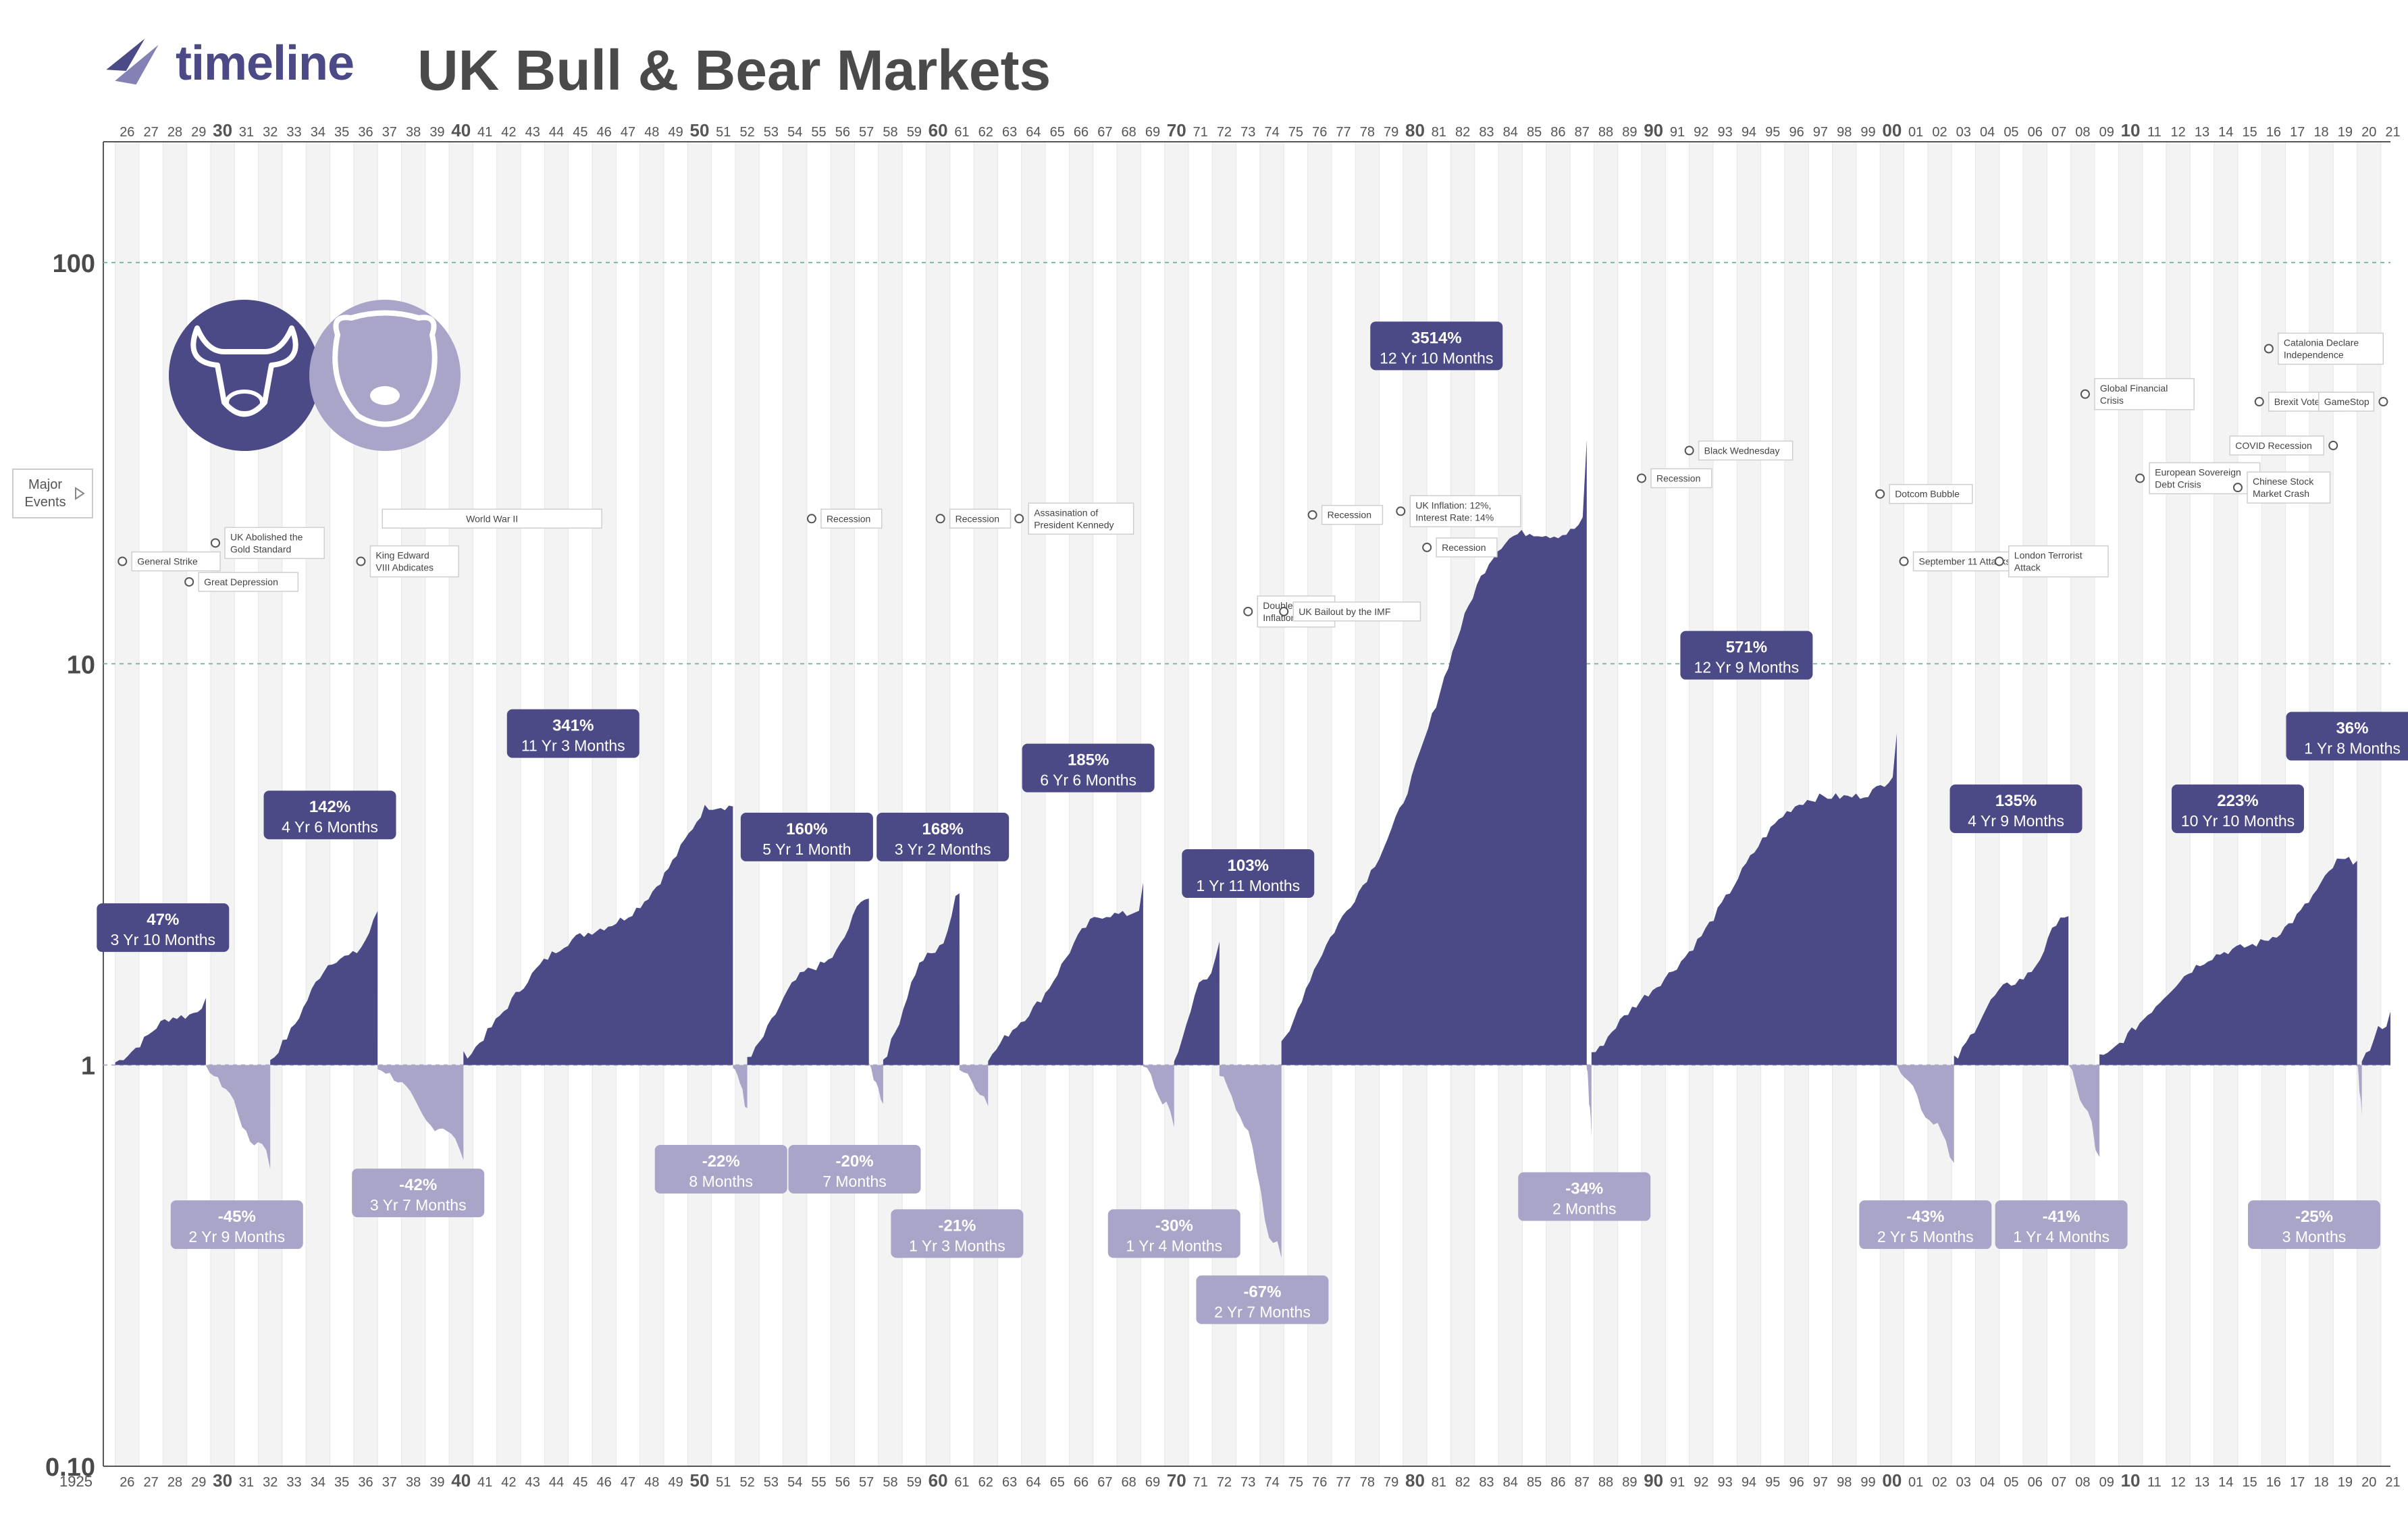 The width and height of the screenshot is (2408, 1527). Describe the element at coordinates (2061, 1225) in the screenshot. I see `bear-market-label: -41% 1 Yr 4 Months` at that location.